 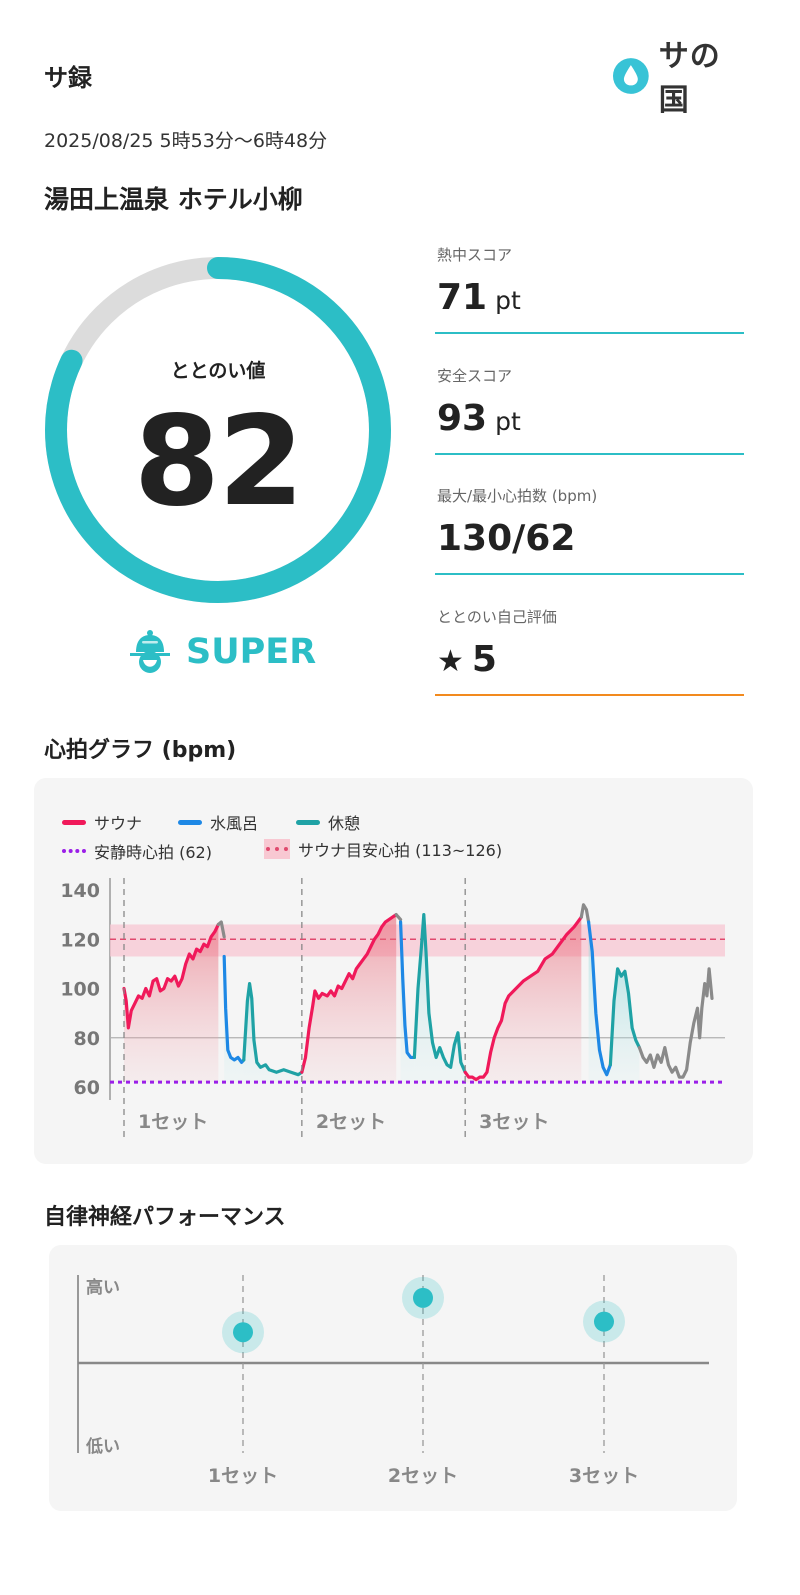 I want to click on brand-name: サの国, so click(x=689, y=78).